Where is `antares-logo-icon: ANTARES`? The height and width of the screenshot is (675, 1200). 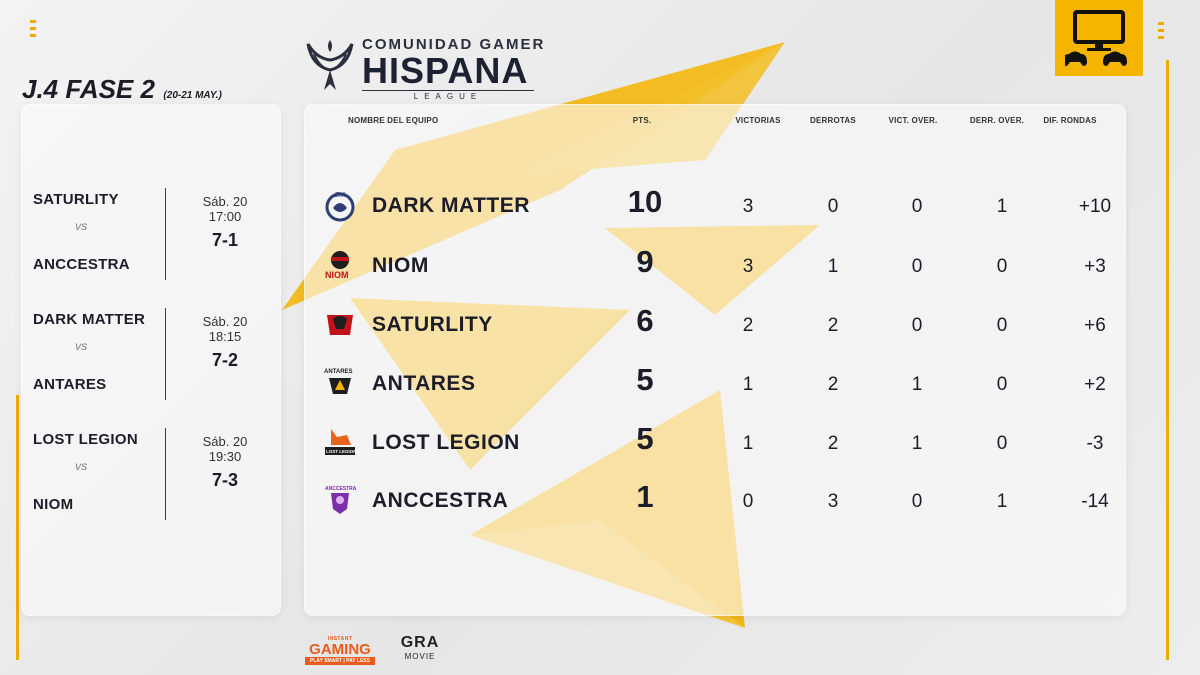 antares-logo-icon: ANTARES is located at coordinates (338, 381).